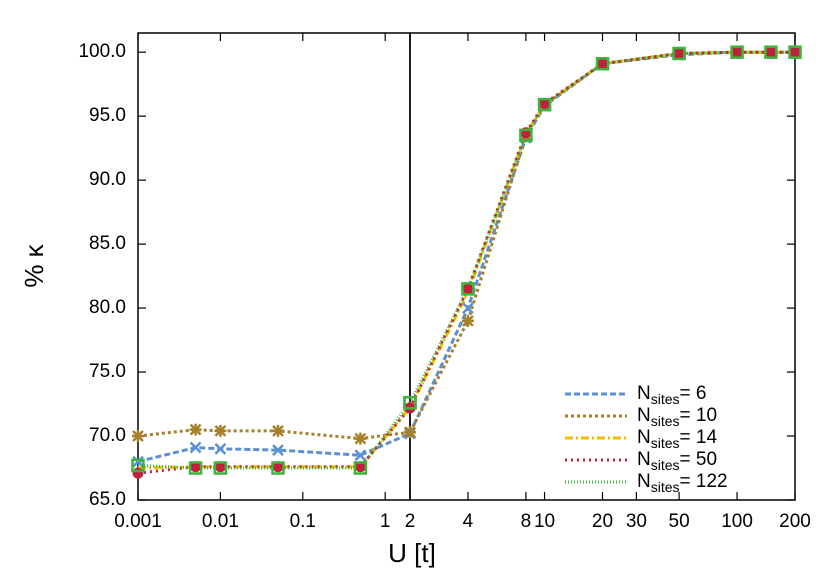 This screenshot has height=576, width=822. What do you see at coordinates (544, 521) in the screenshot?
I see `x-tick-label: 10` at bounding box center [544, 521].